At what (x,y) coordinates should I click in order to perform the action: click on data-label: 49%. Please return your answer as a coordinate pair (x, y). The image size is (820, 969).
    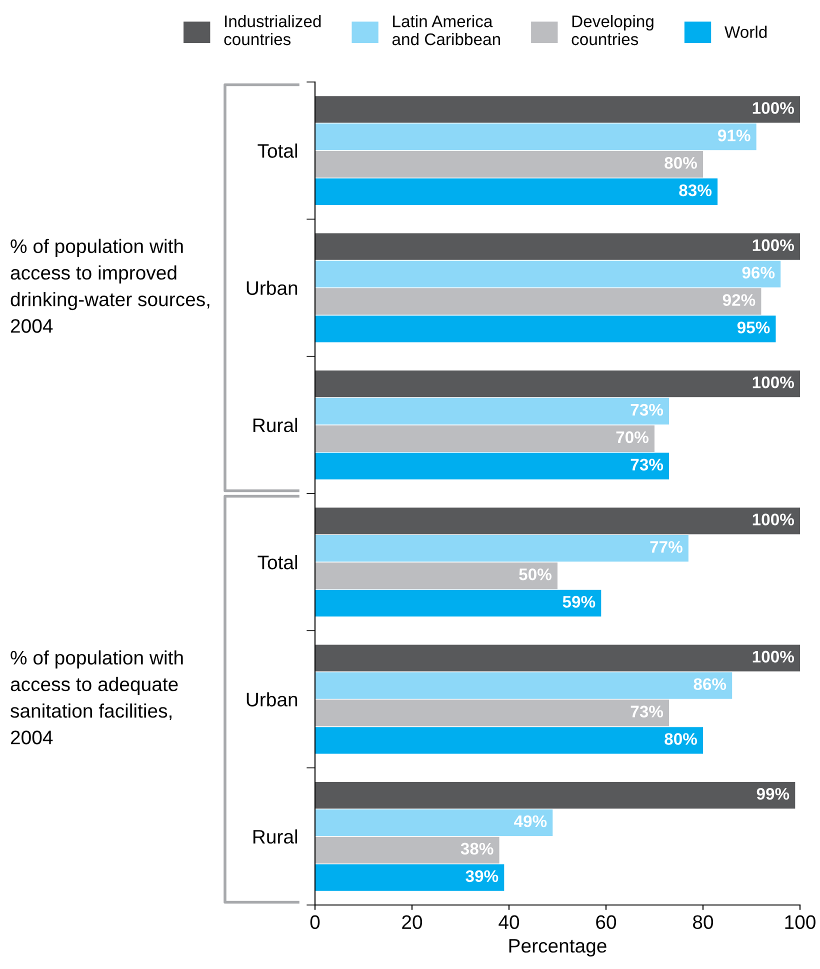
    Looking at the image, I should click on (530, 821).